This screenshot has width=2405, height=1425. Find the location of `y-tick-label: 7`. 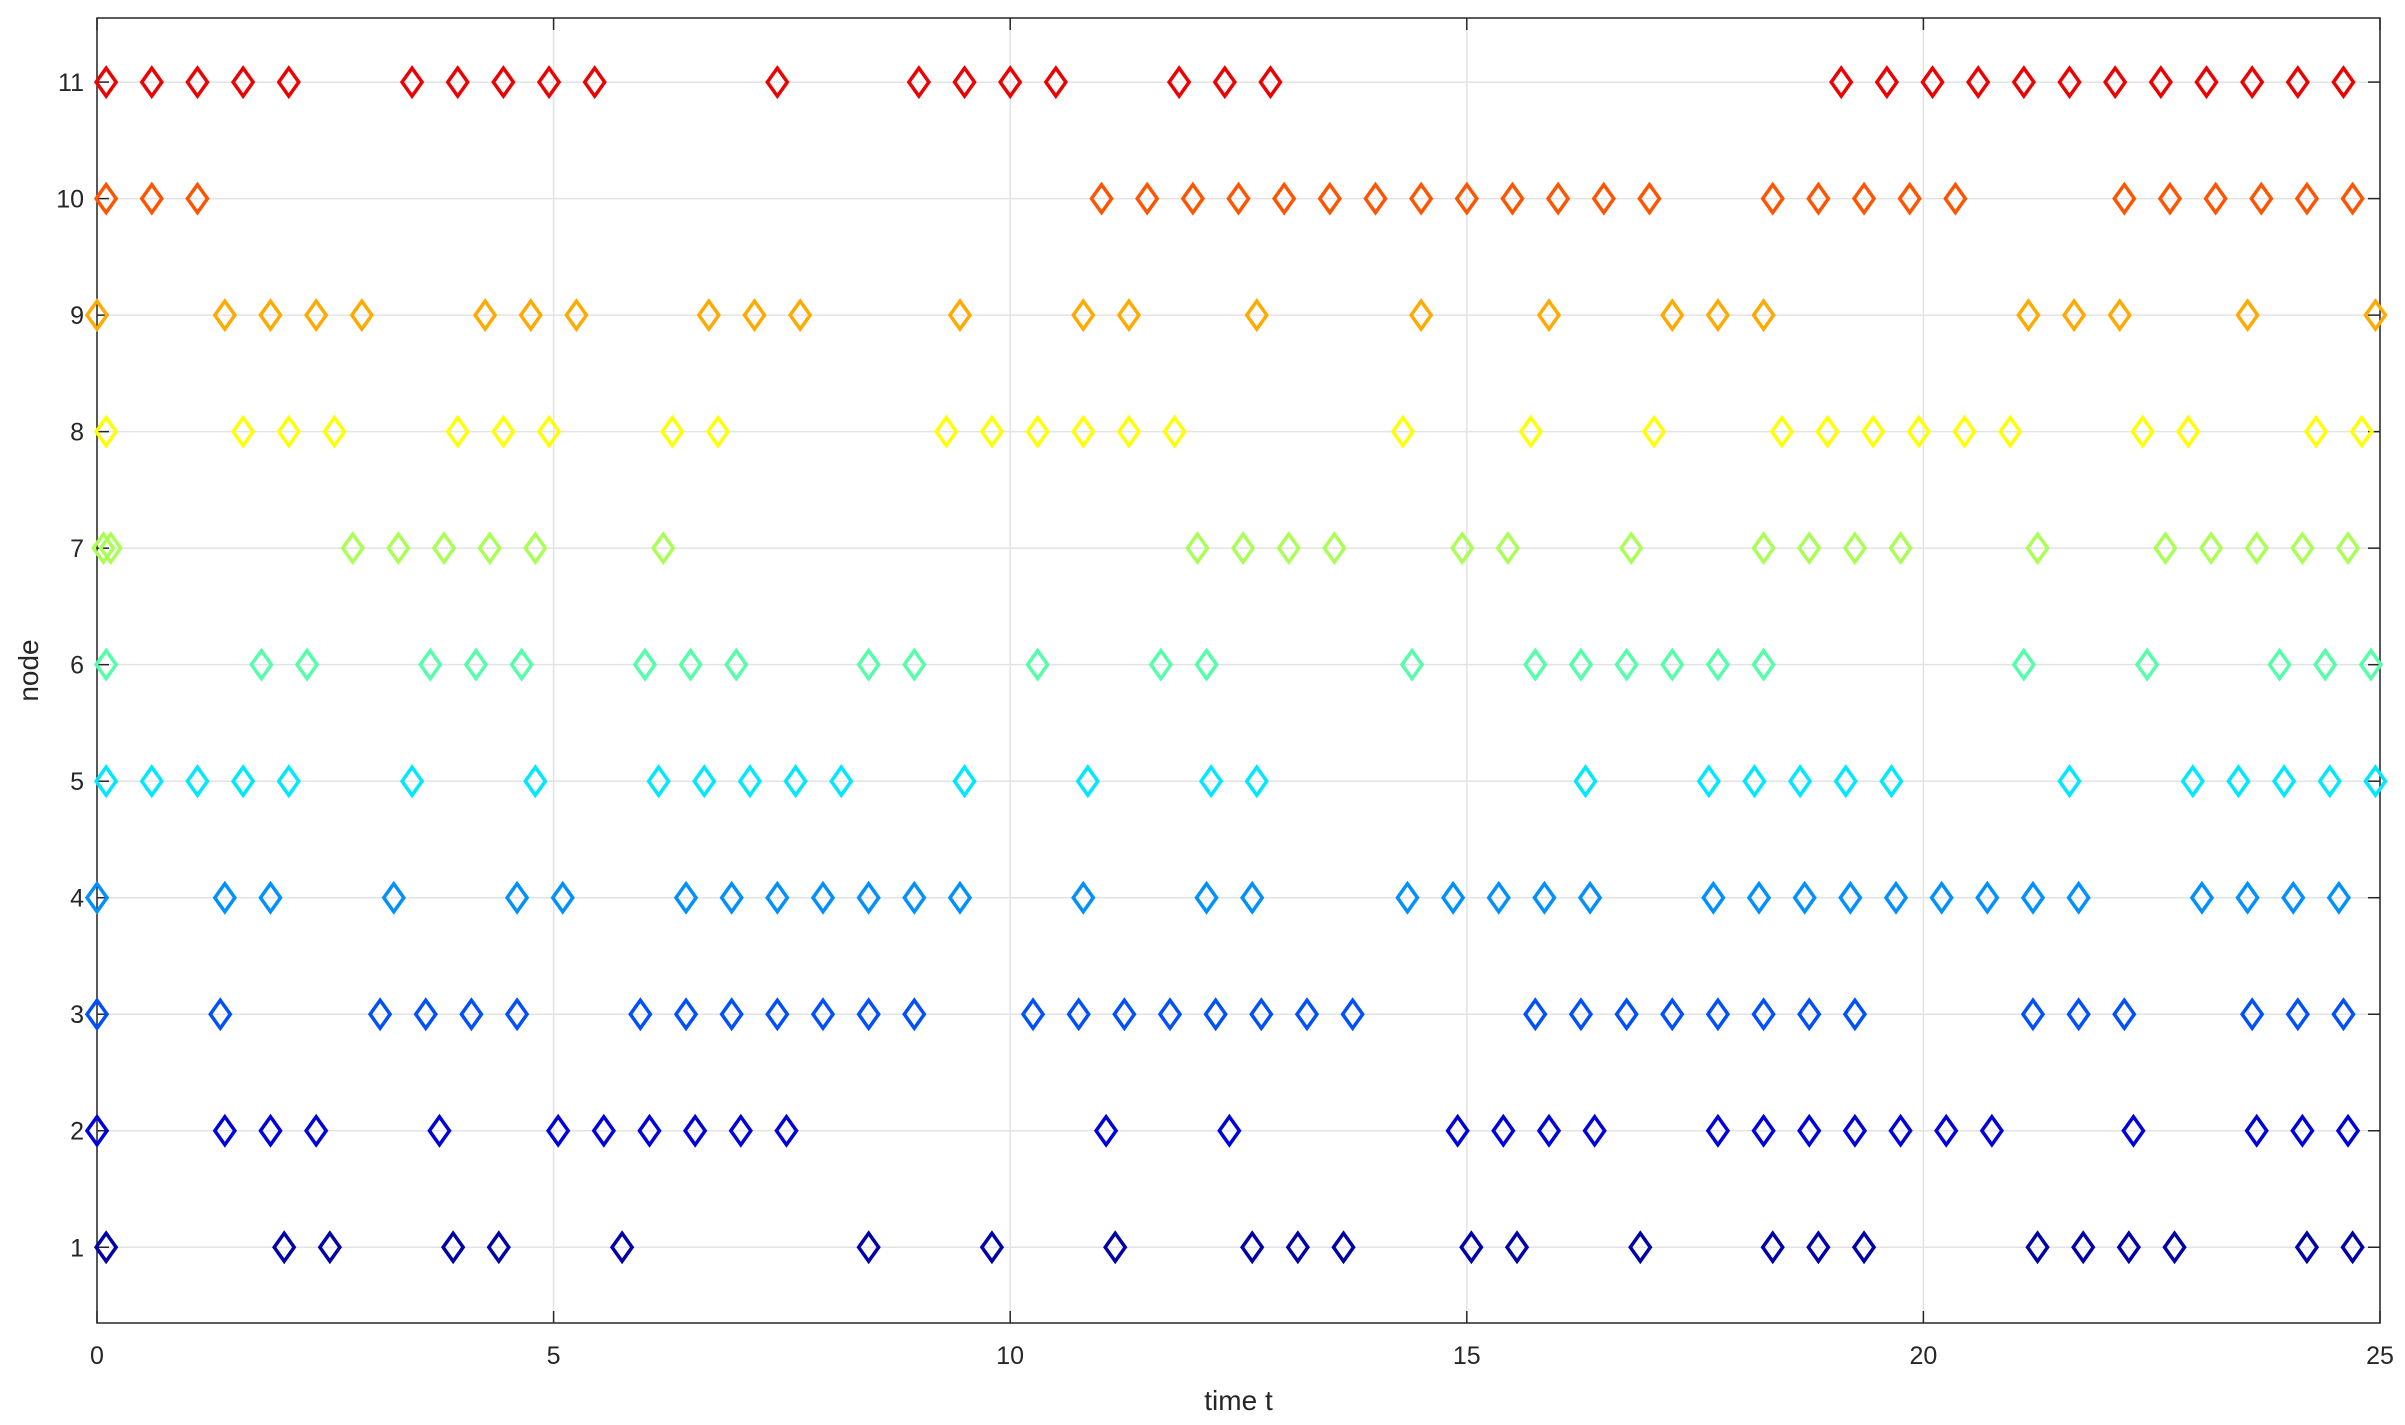

y-tick-label: 7 is located at coordinates (77, 549).